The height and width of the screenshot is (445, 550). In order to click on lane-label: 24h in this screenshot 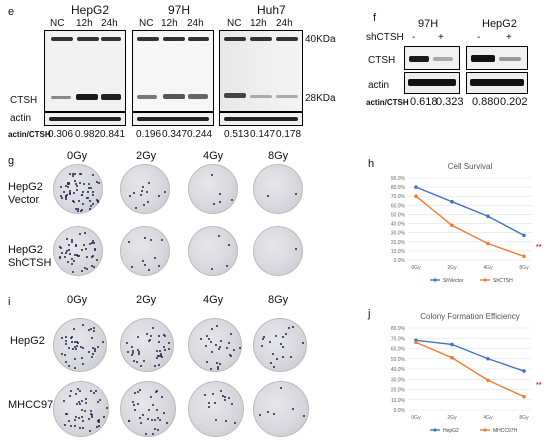, I will do `click(109, 23)`.